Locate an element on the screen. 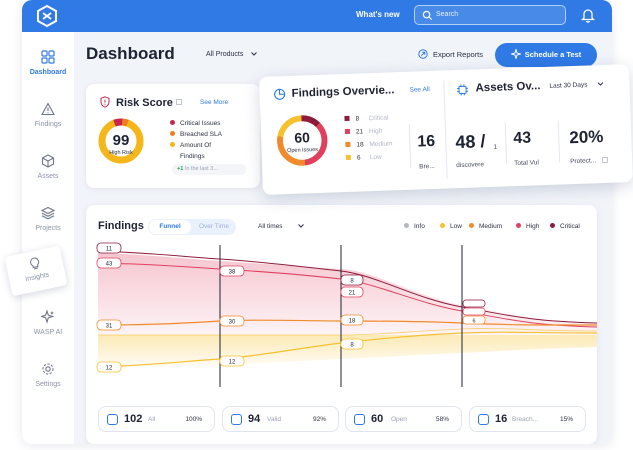 This screenshot has height=450, width=633. stat-breach-value: 16 is located at coordinates (501, 419).